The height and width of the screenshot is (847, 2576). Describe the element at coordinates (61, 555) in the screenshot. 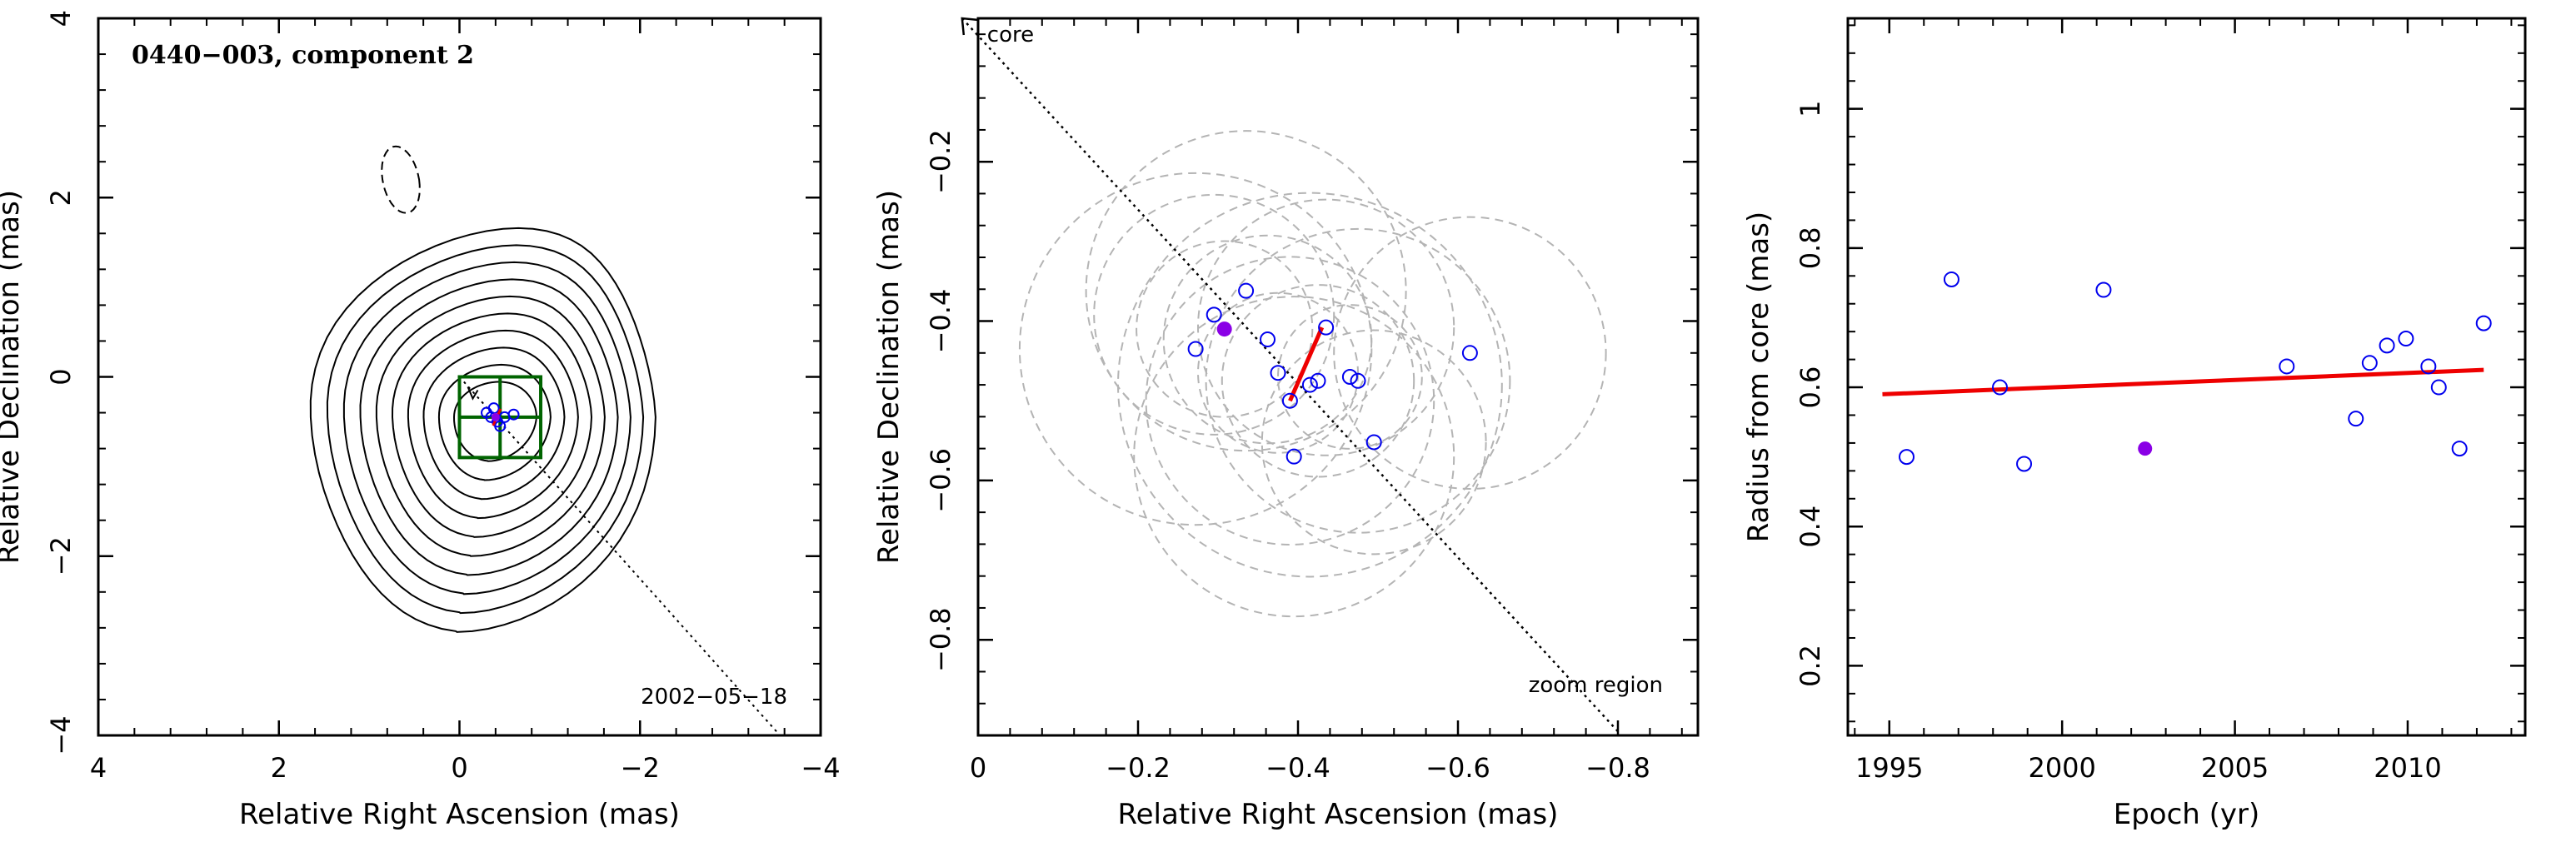

I see `y-tick-label: −2` at that location.